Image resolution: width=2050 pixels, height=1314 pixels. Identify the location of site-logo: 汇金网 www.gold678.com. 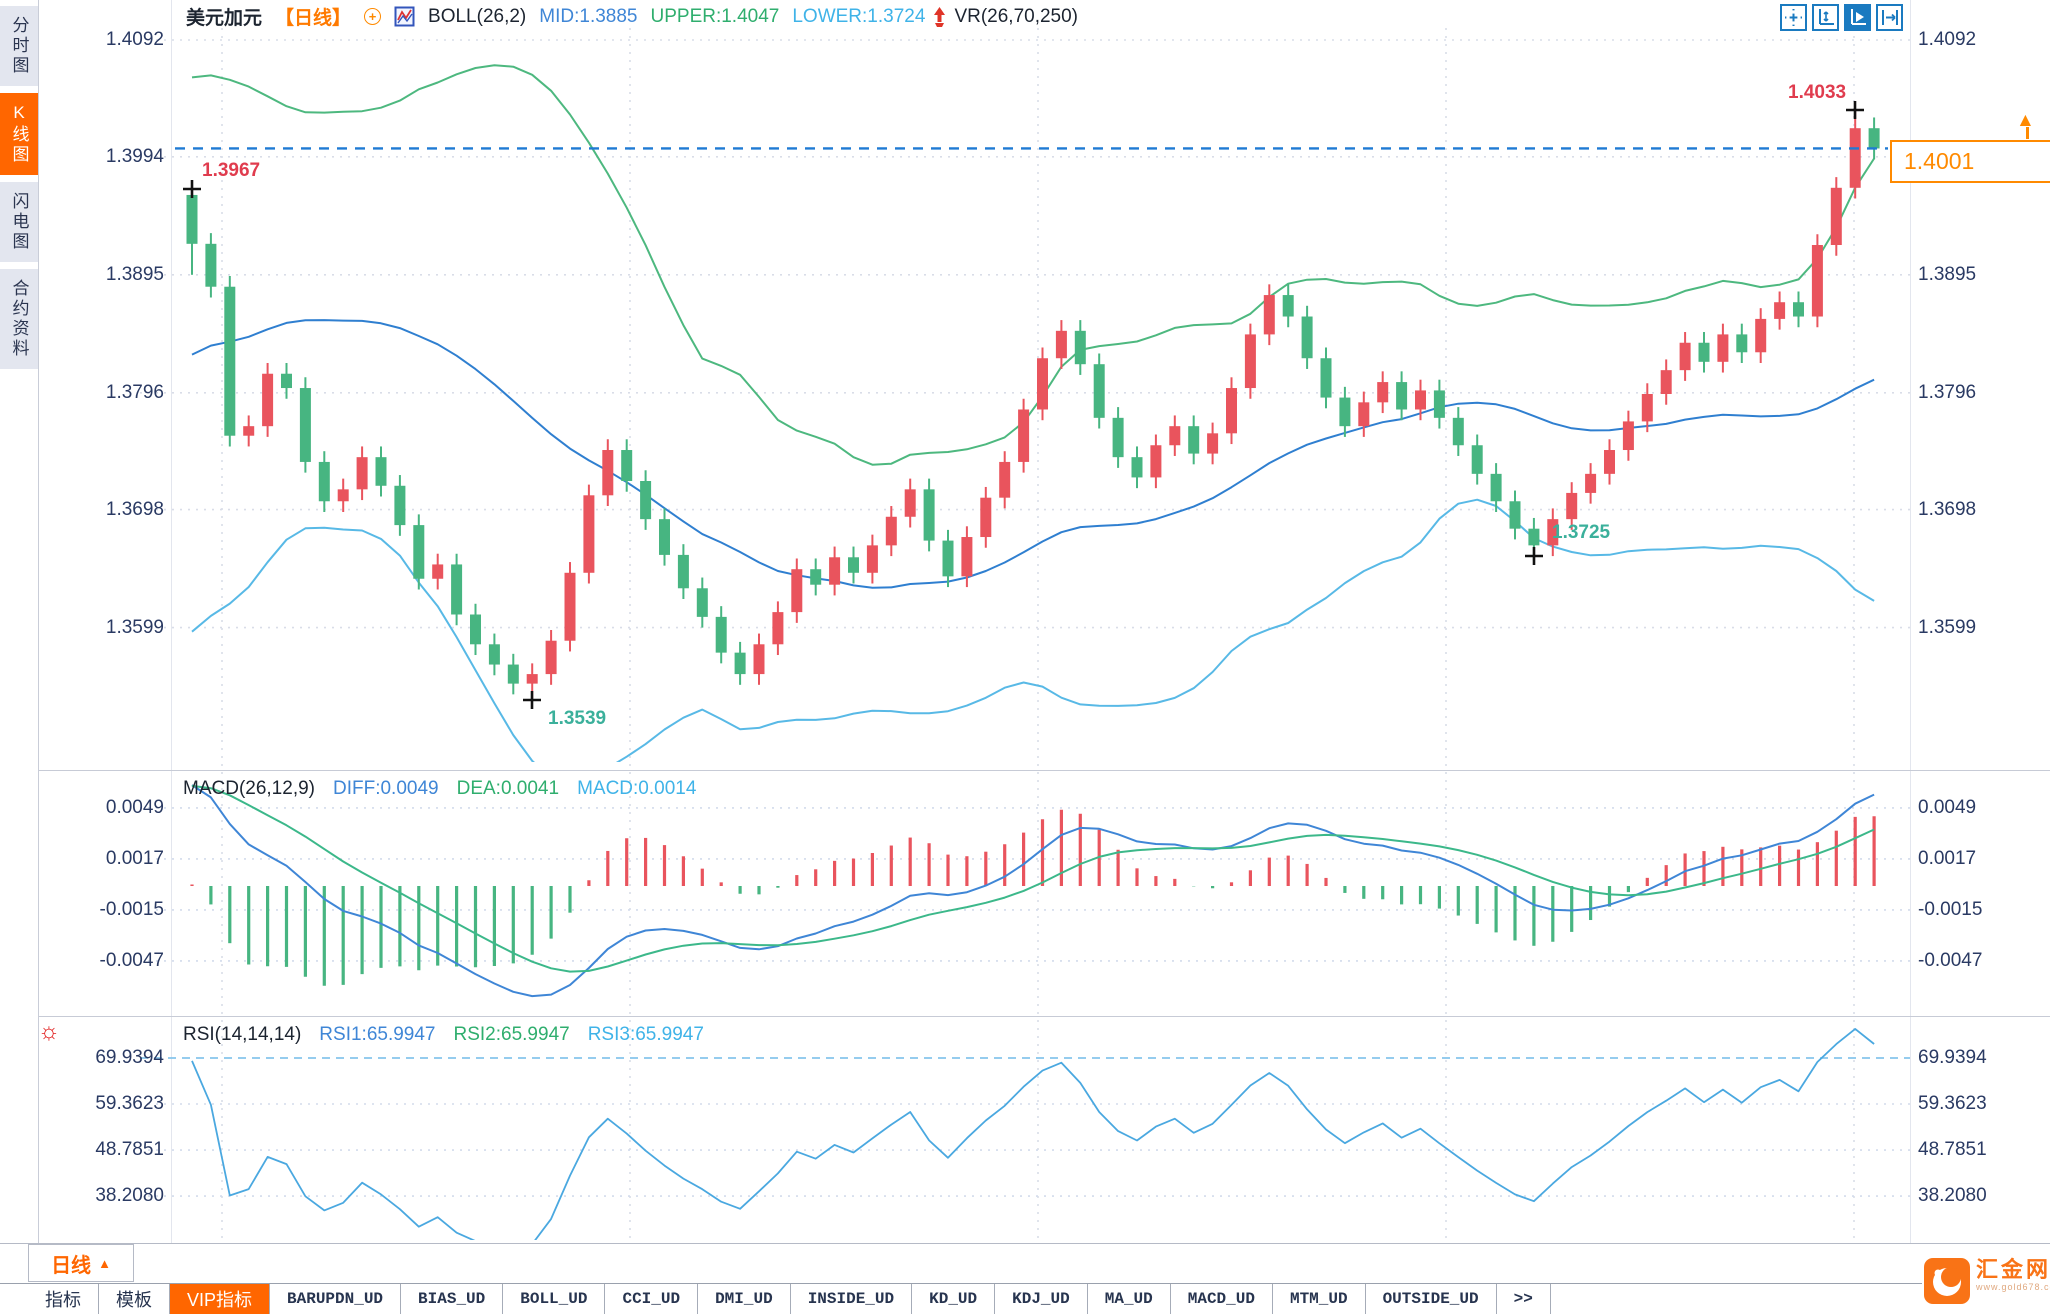
(1986, 1281).